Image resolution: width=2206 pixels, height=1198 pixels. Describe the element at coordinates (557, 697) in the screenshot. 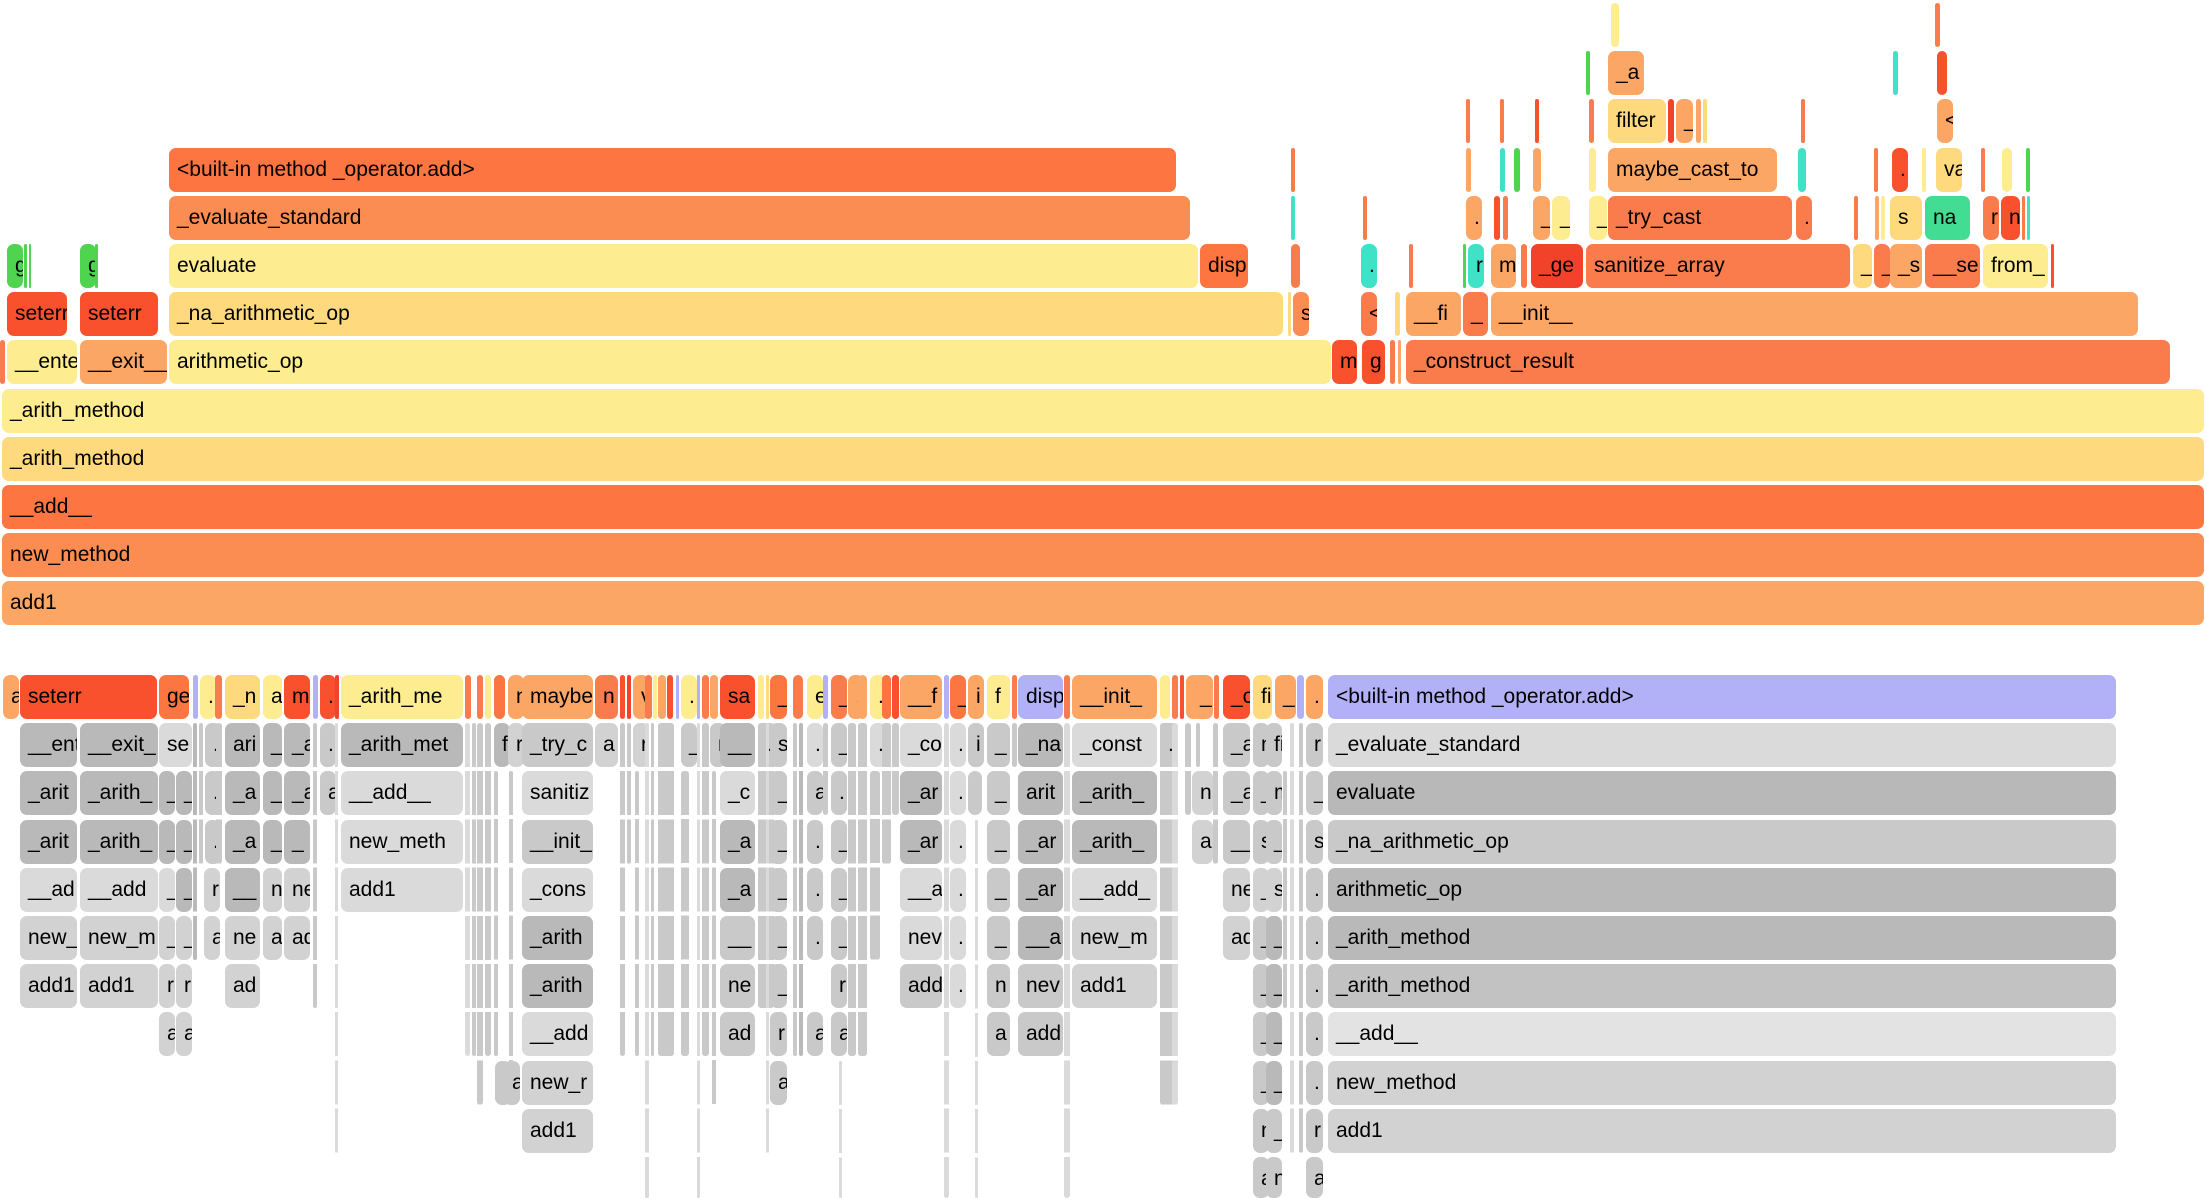

I see `flame-bar: maybe` at that location.